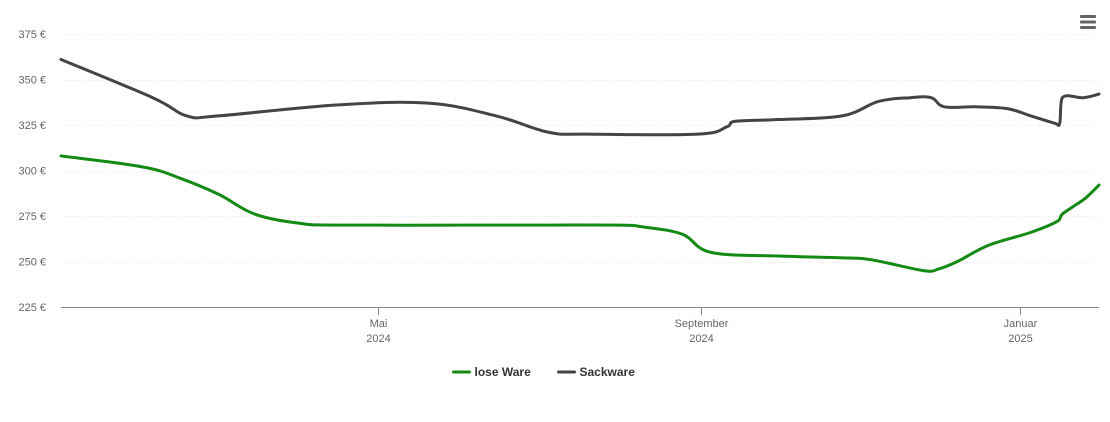 Image resolution: width=1110 pixels, height=422 pixels. Describe the element at coordinates (544, 372) in the screenshot. I see `legend: lose Ware Sackware` at that location.